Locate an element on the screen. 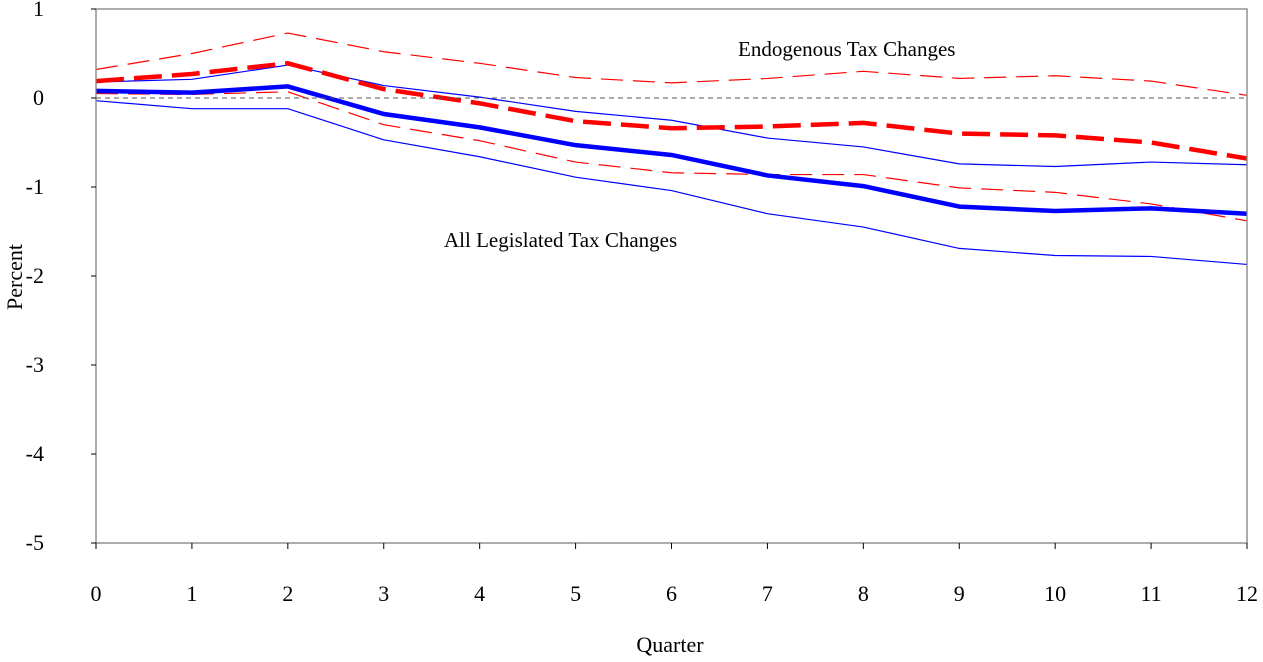 This screenshot has width=1263, height=662. y-tick-label: -1 is located at coordinates (35, 186).